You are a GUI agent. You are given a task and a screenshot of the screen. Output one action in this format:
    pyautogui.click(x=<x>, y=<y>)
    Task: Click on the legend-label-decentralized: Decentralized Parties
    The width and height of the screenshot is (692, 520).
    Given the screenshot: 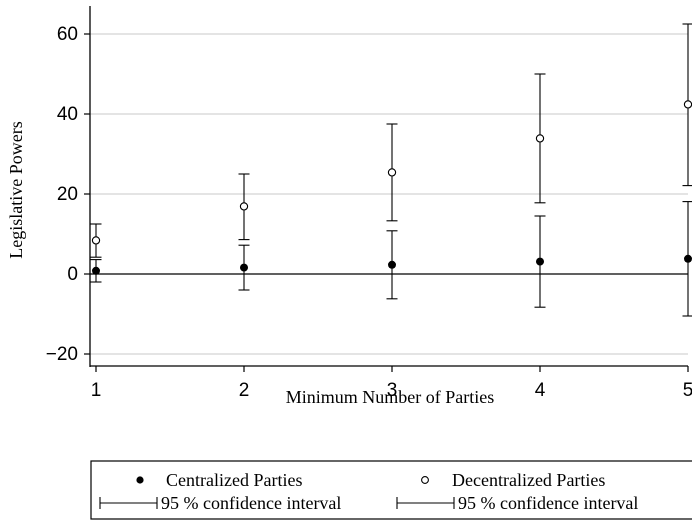 What is the action you would take?
    pyautogui.click(x=528, y=480)
    